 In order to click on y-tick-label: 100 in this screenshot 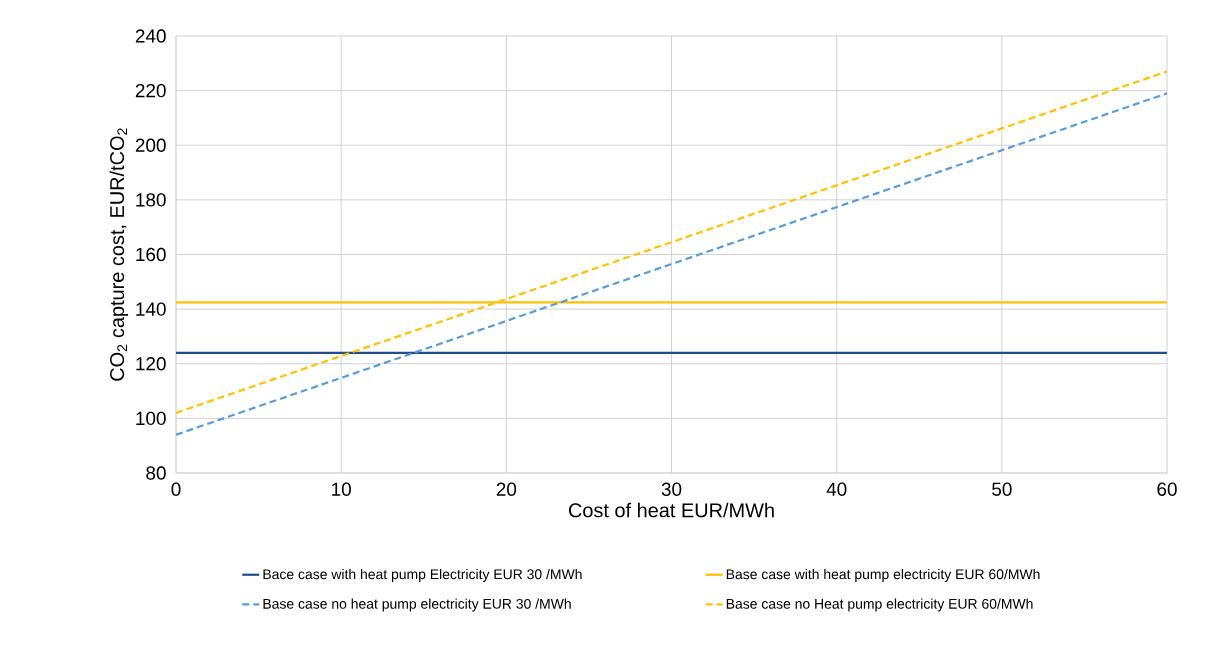, I will do `click(151, 418)`.